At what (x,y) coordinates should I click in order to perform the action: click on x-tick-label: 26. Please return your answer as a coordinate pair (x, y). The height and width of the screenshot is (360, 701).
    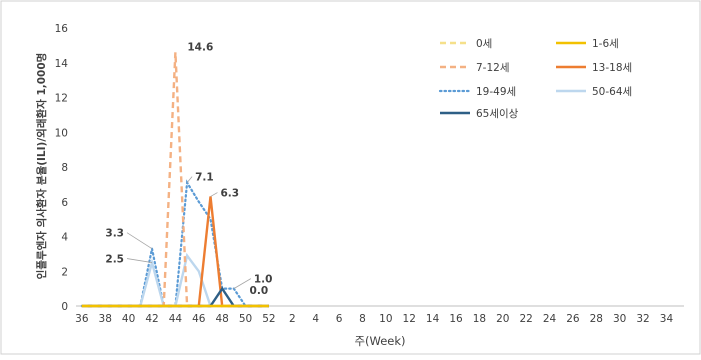
    Looking at the image, I should click on (573, 319).